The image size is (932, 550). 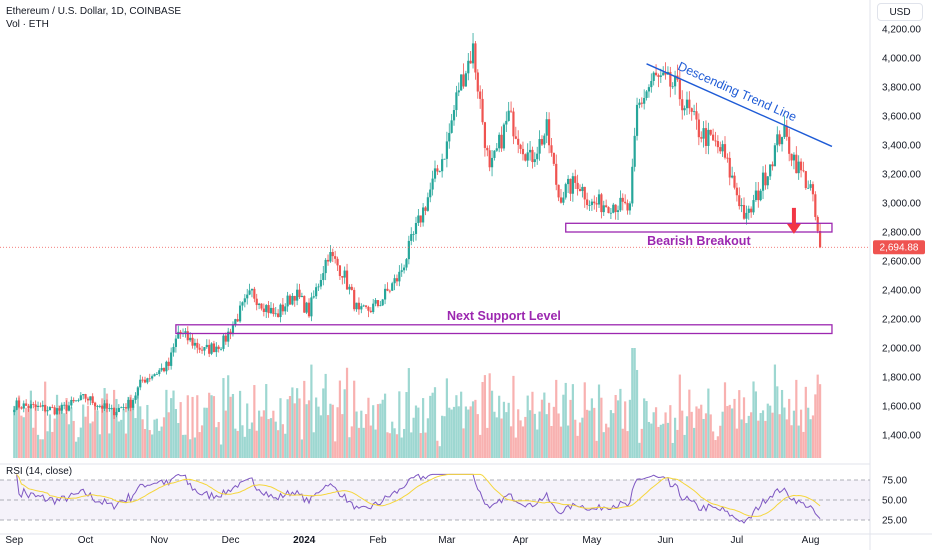 I want to click on currency-button: USD, so click(x=900, y=12).